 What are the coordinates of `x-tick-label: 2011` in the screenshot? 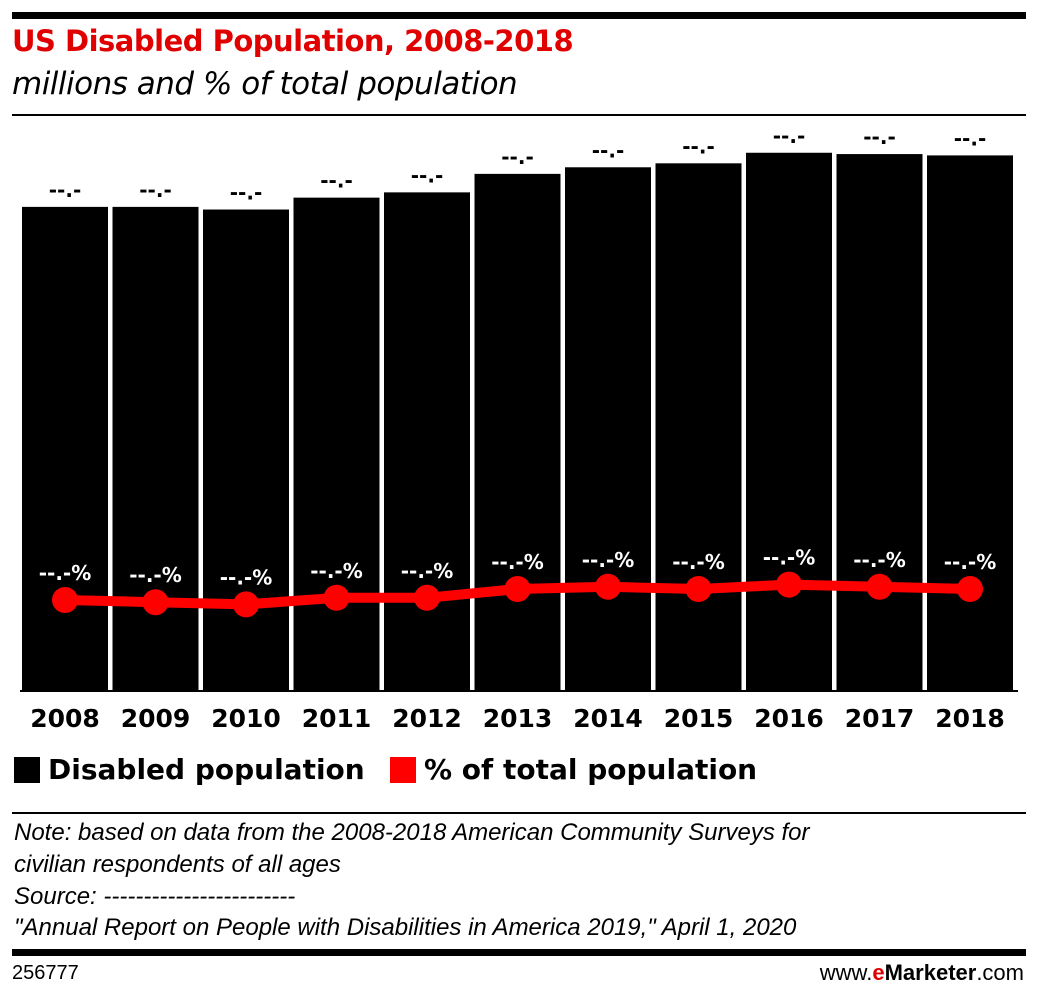 It's located at (337, 718).